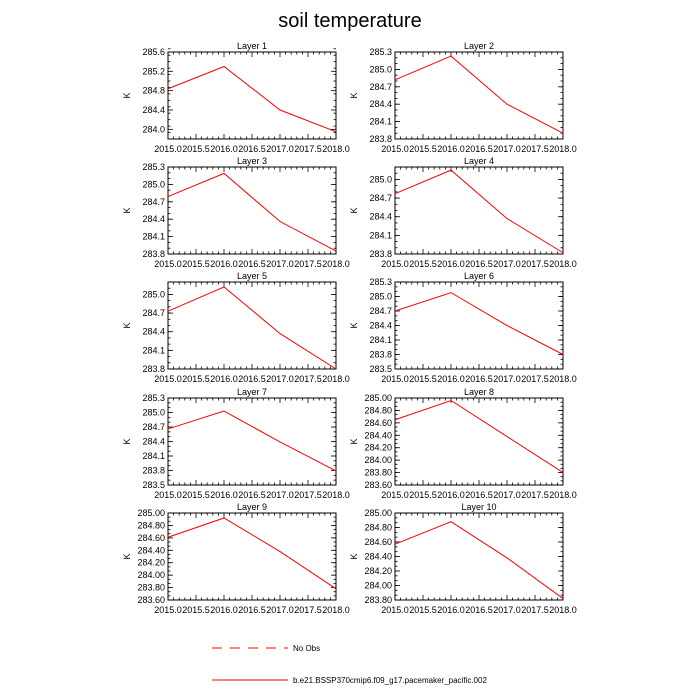 This screenshot has height=700, width=700. What do you see at coordinates (153, 71) in the screenshot?
I see `y-tick-label: 285.2` at bounding box center [153, 71].